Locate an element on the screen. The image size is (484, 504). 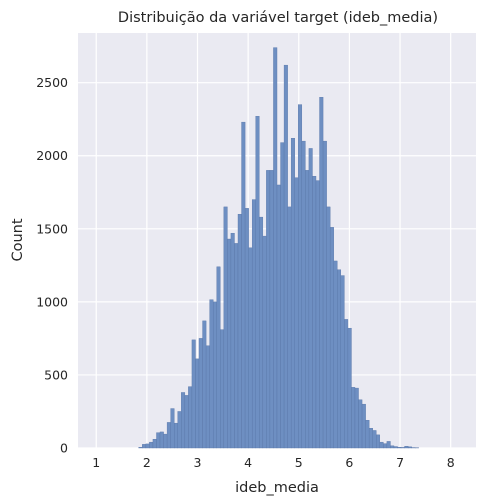
x-axis-ticks: 1 2 3 4 5 6 7 8 is located at coordinates (273, 462).